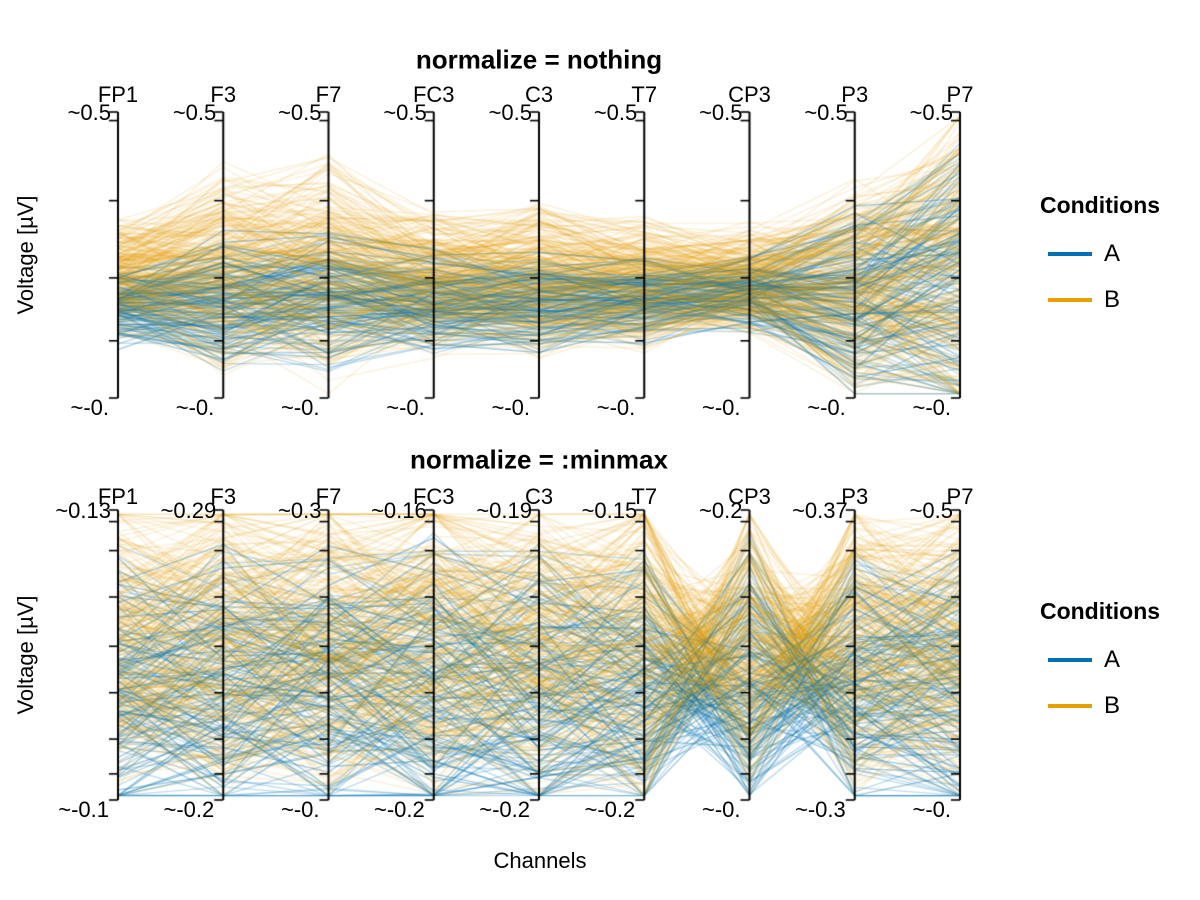 This screenshot has height=900, width=1200. What do you see at coordinates (188, 510) in the screenshot?
I see `axis-top-tick-label: ~0.29` at bounding box center [188, 510].